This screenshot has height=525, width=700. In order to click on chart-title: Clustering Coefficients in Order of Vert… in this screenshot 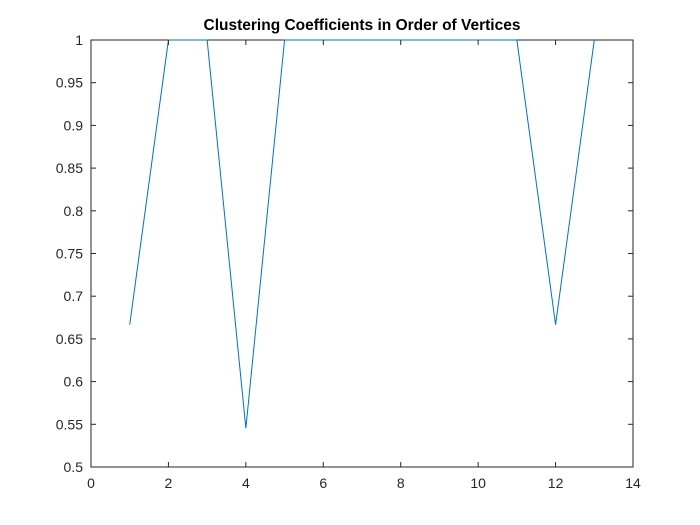, I will do `click(362, 25)`.